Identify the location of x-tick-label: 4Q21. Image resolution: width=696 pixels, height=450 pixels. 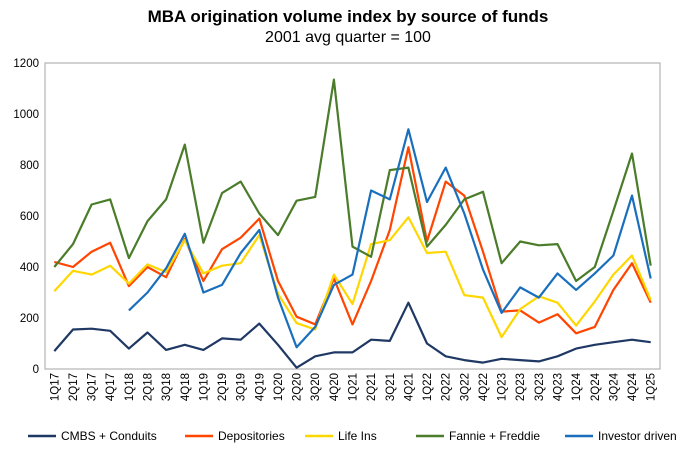
(409, 387).